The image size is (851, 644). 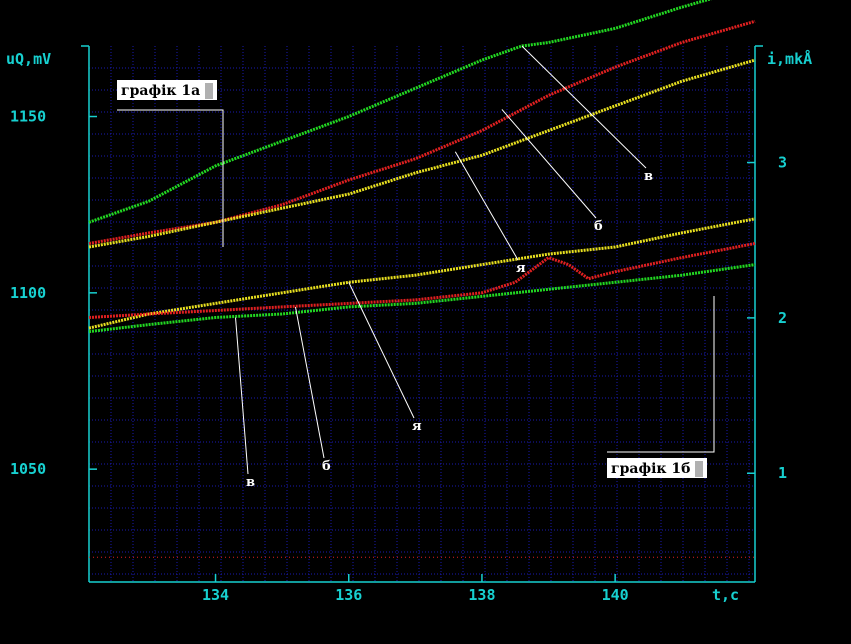 I want to click on y-axis-left-label: uQ,mV, so click(x=28, y=59).